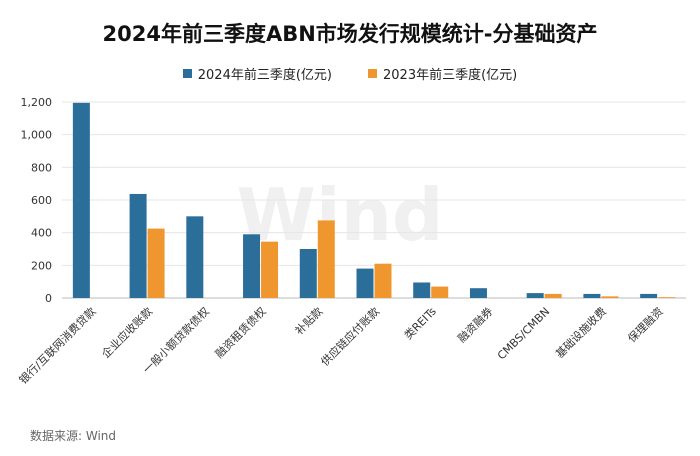  Describe the element at coordinates (41, 265) in the screenshot. I see `y-tick-label: 200` at that location.